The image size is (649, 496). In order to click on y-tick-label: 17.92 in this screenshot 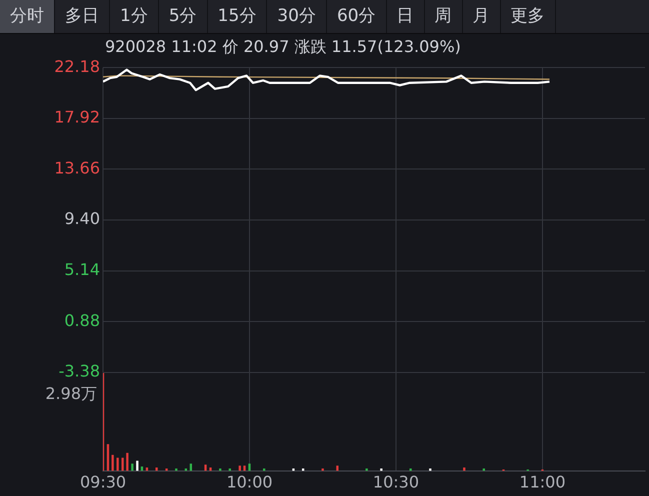, I will do `click(77, 117)`.